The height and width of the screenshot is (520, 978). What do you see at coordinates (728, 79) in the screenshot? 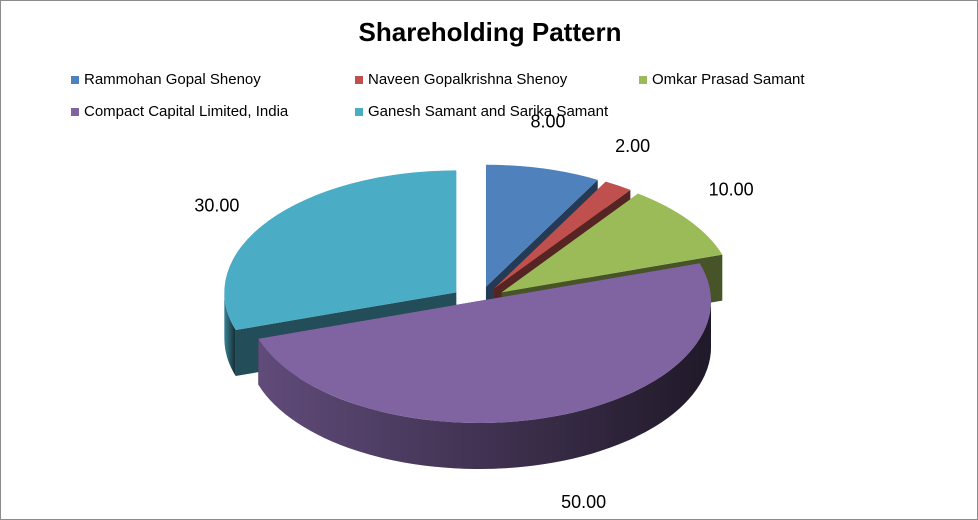
I see `legend-label: Omkar Prasad Samant` at bounding box center [728, 79].